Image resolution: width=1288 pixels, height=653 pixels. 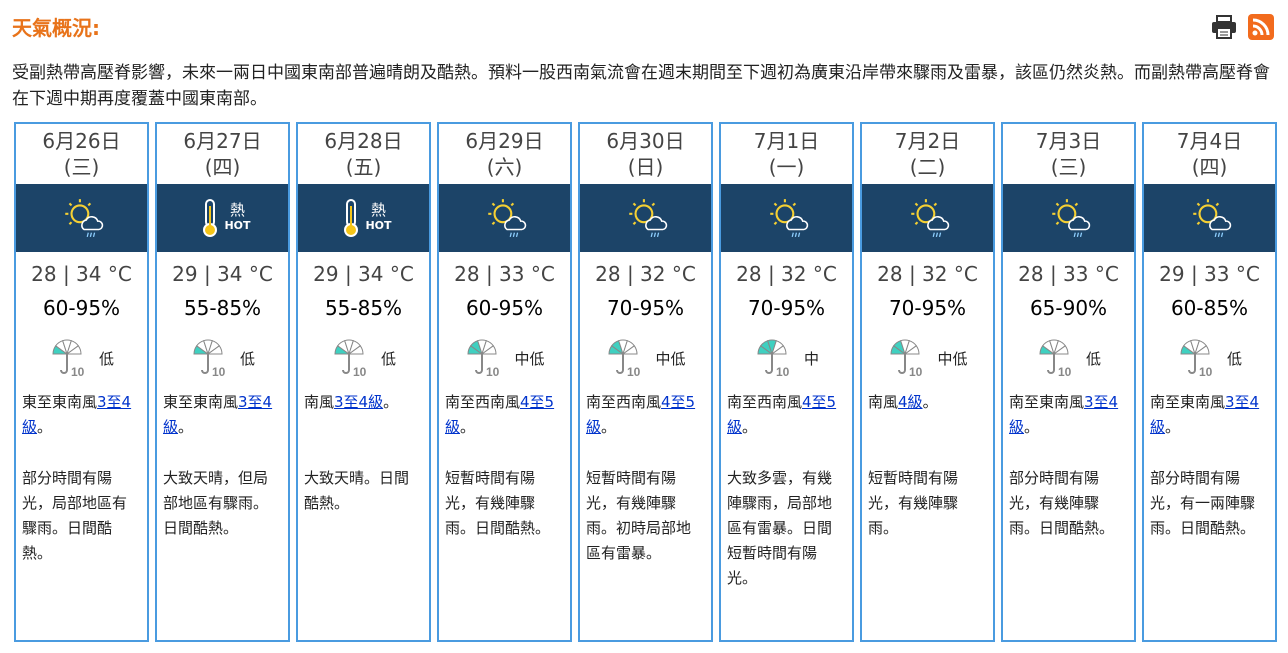 What do you see at coordinates (1068, 308) in the screenshot?
I see `humidity-range: 65-90%` at bounding box center [1068, 308].